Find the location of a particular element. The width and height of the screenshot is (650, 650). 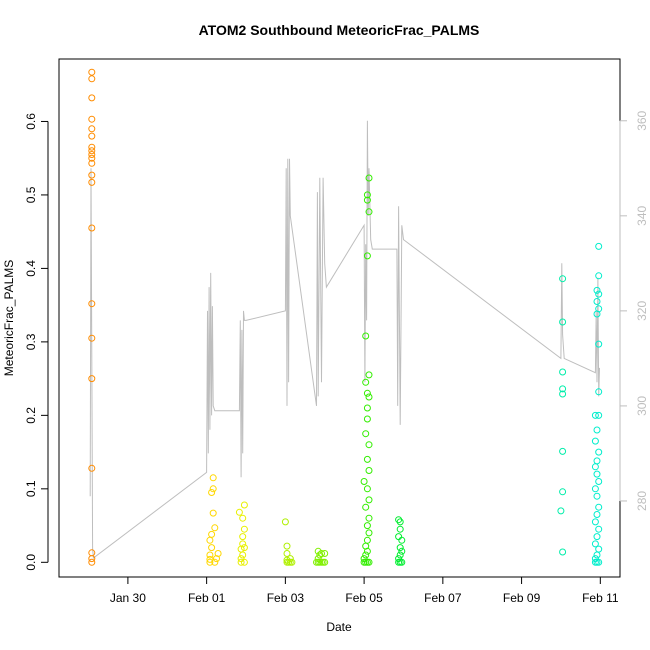

y-tick-label: 0.6 is located at coordinates (31, 121).